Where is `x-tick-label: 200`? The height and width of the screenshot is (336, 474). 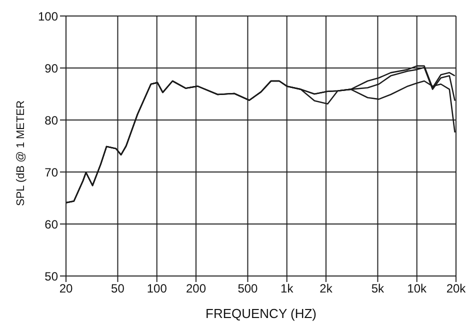
x-tick-label: 200 is located at coordinates (196, 289).